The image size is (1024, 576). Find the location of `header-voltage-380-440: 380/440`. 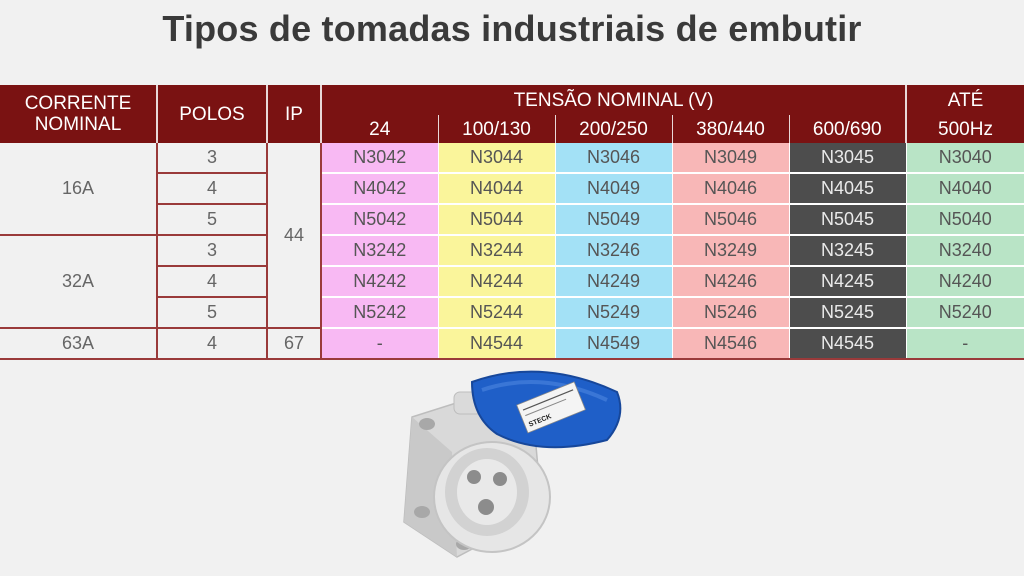

header-voltage-380-440: 380/440 is located at coordinates (730, 129).